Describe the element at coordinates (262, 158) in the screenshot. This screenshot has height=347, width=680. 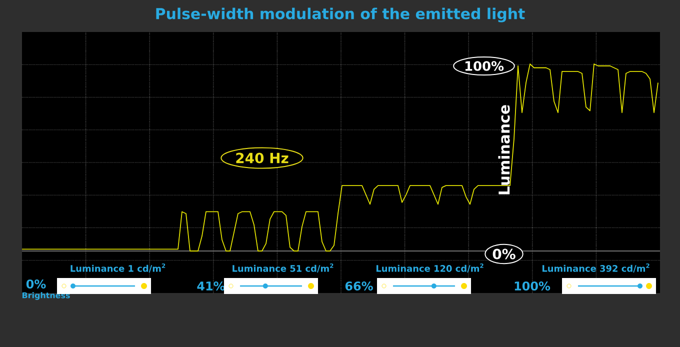
I see `annotation: 240 Hz` at that location.